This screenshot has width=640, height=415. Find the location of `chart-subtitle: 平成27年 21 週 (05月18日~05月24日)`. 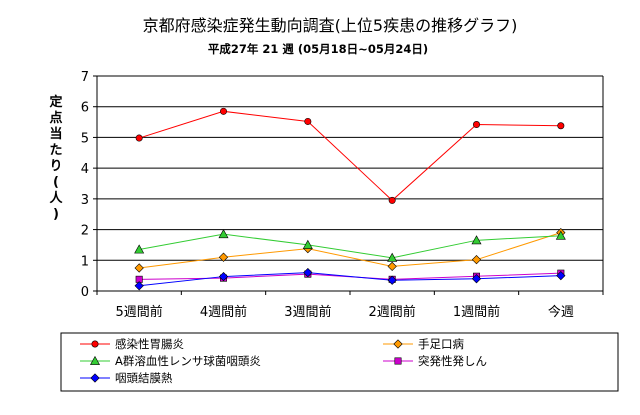

chart-subtitle: 平成27年 21 週 (05月18日~05月24日) is located at coordinates (318, 49).